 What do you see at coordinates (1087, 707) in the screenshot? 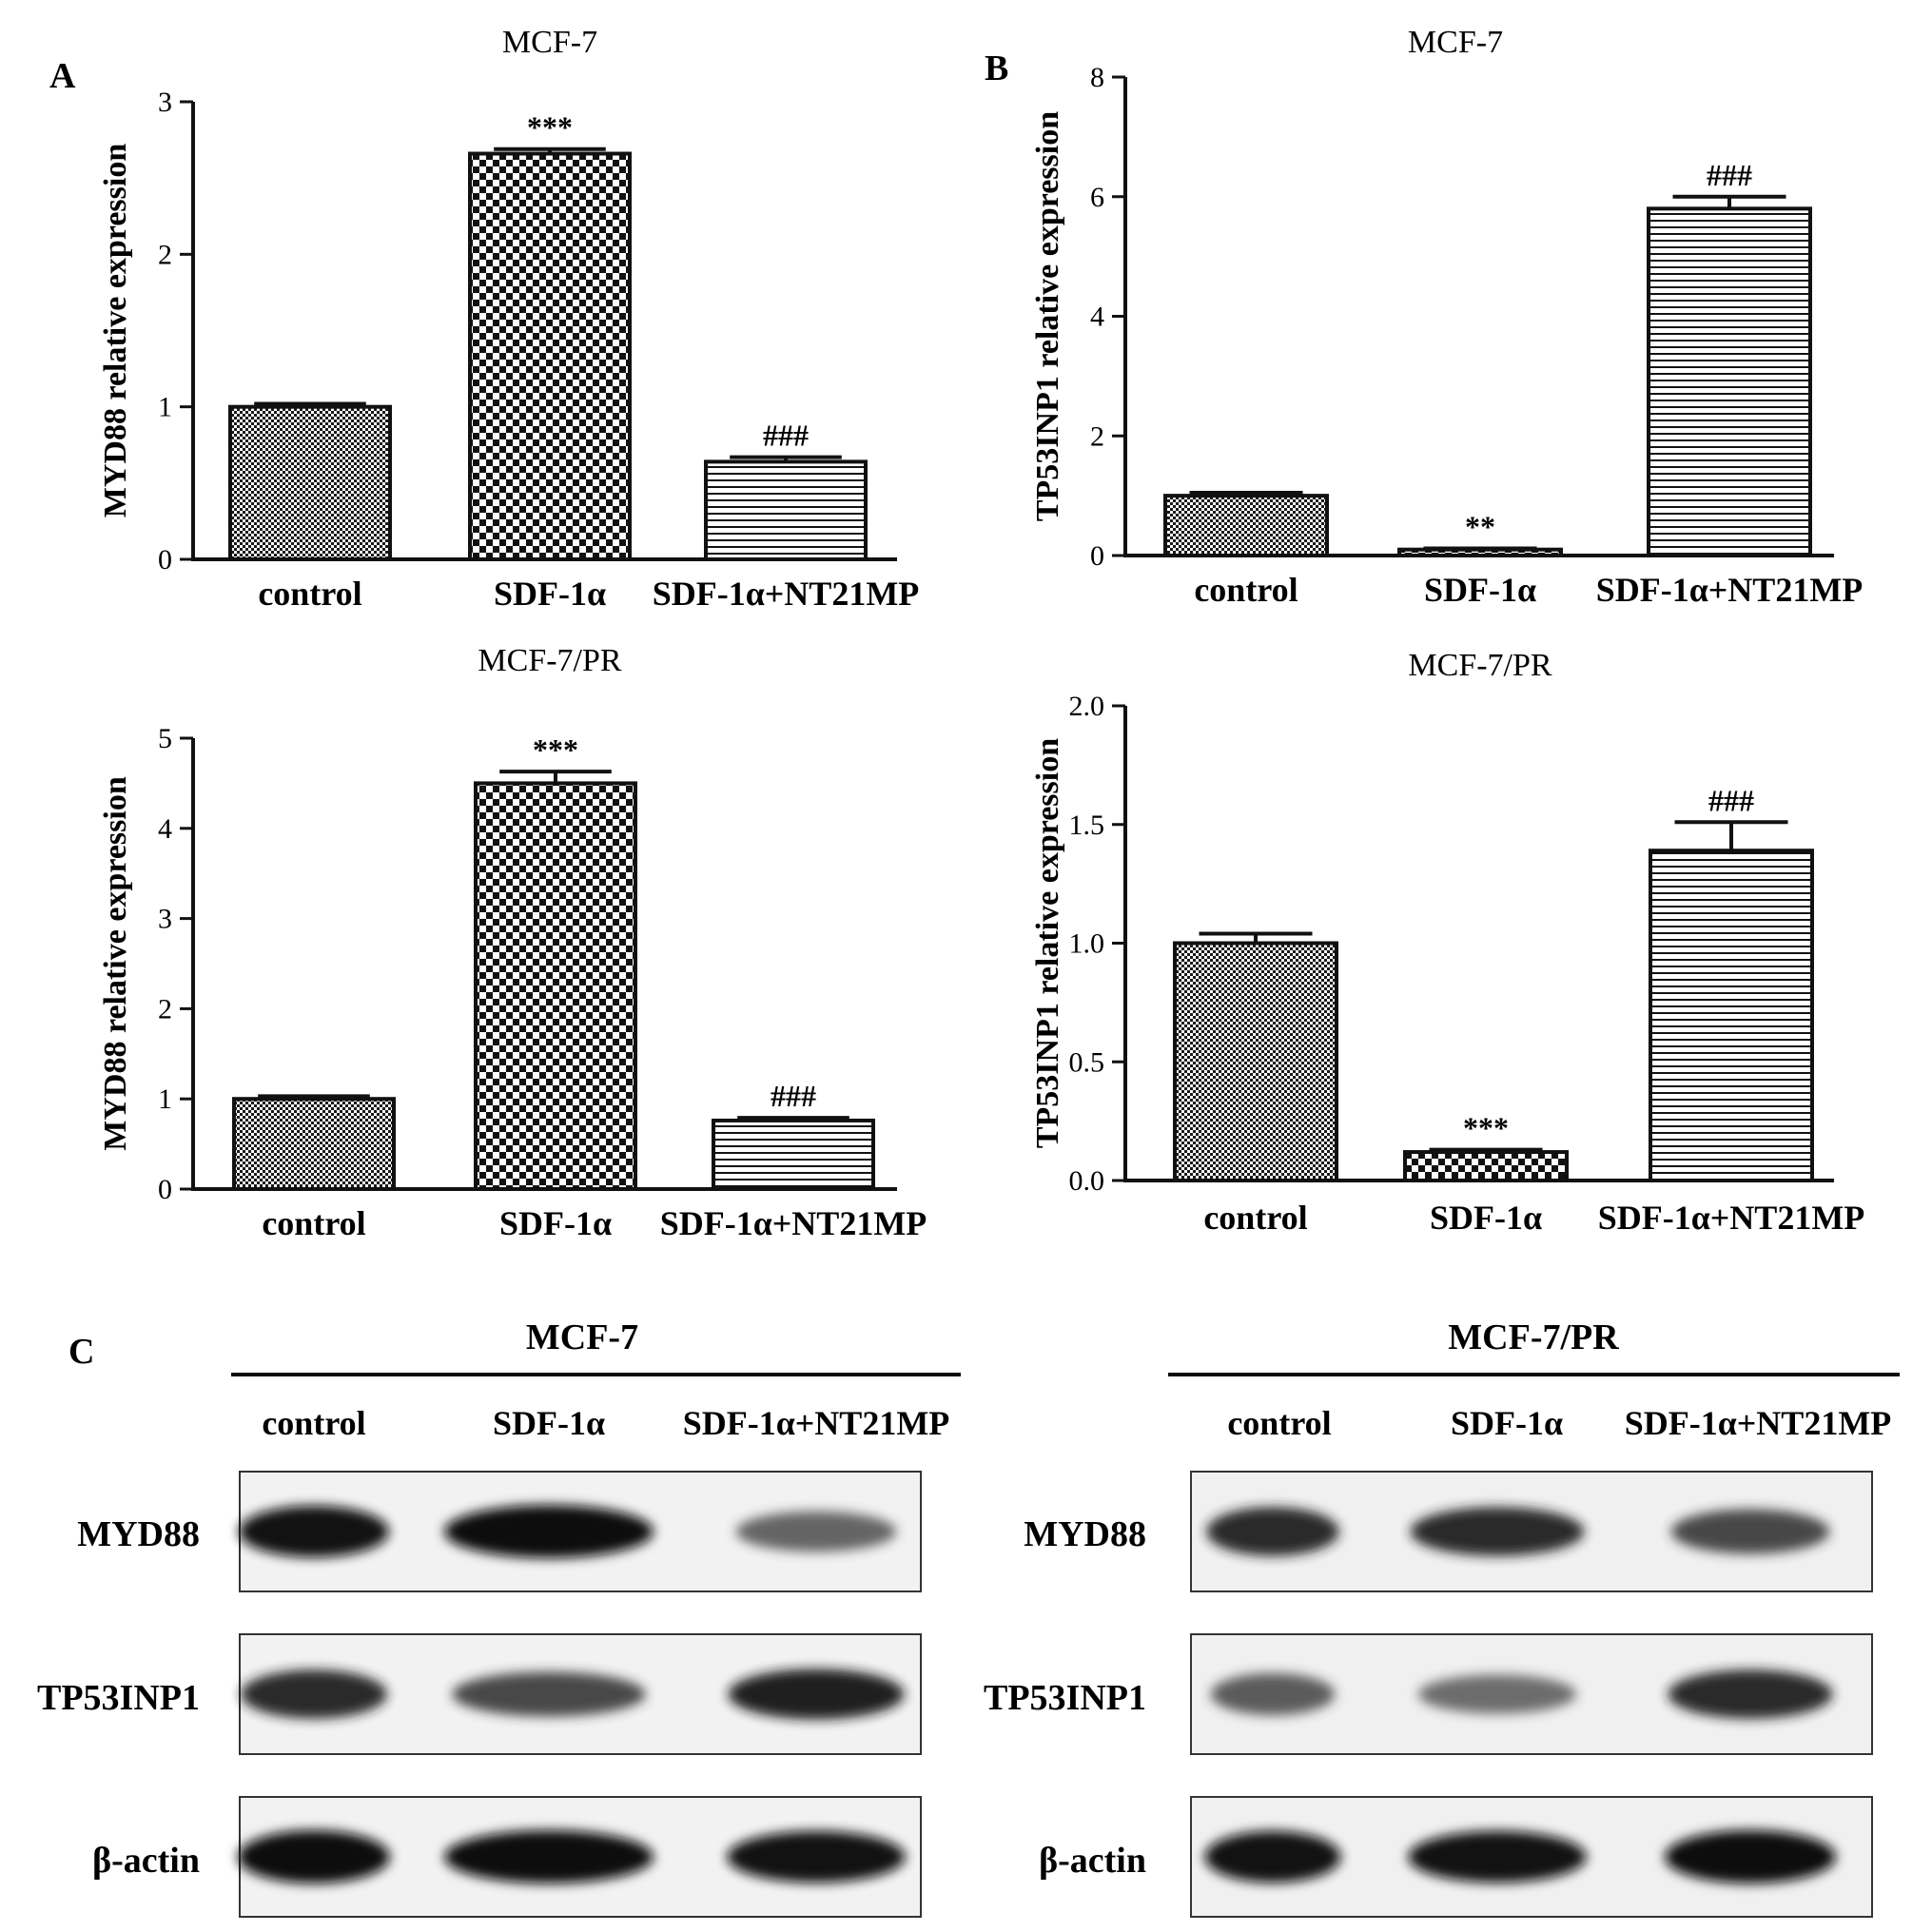
I see `y-tick-label: 2.0` at bounding box center [1087, 707].